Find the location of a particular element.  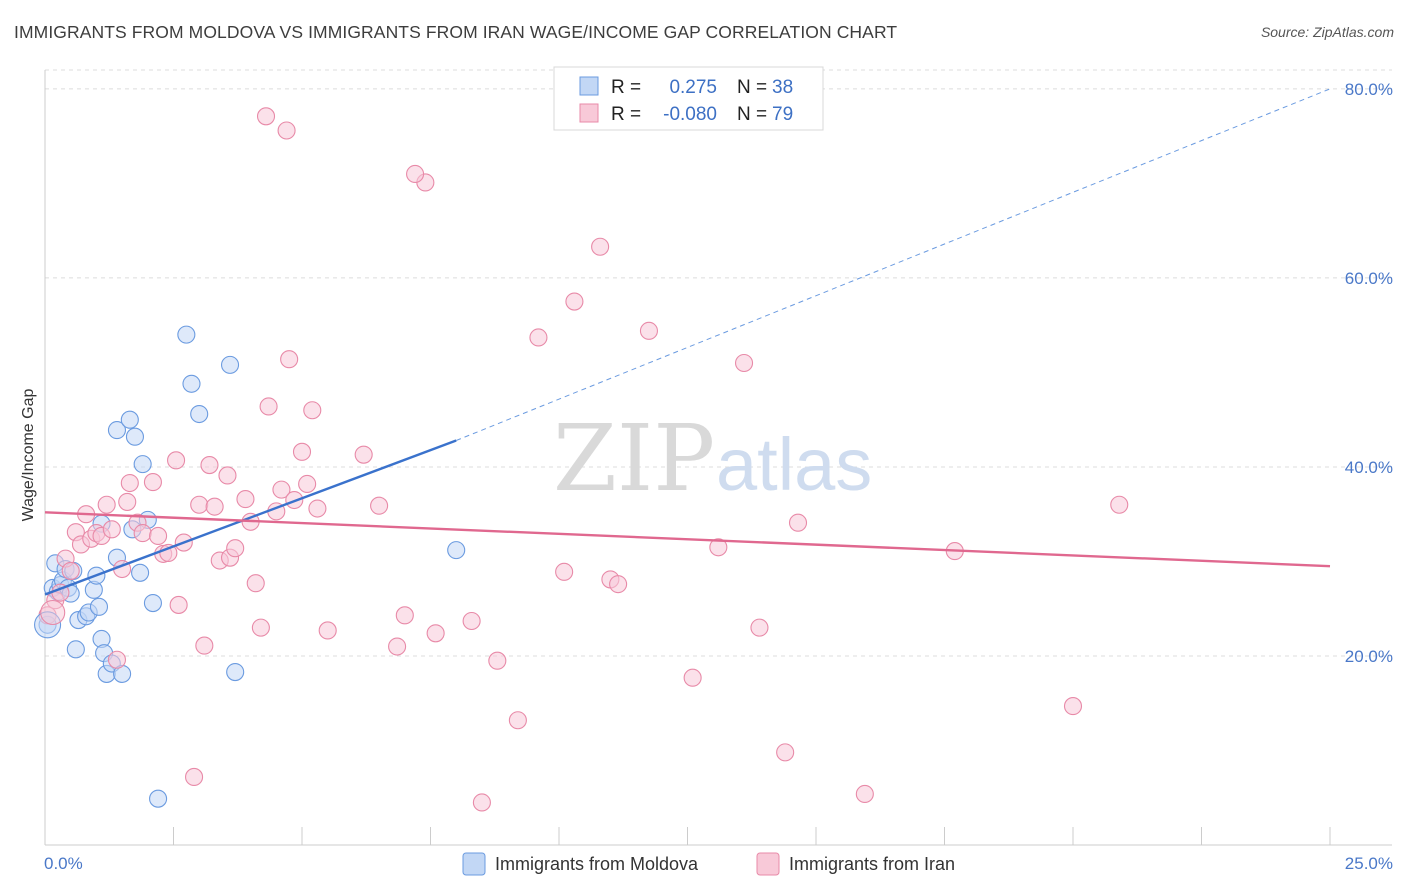

watermark-atlas: atlas is located at coordinates (794, 464).